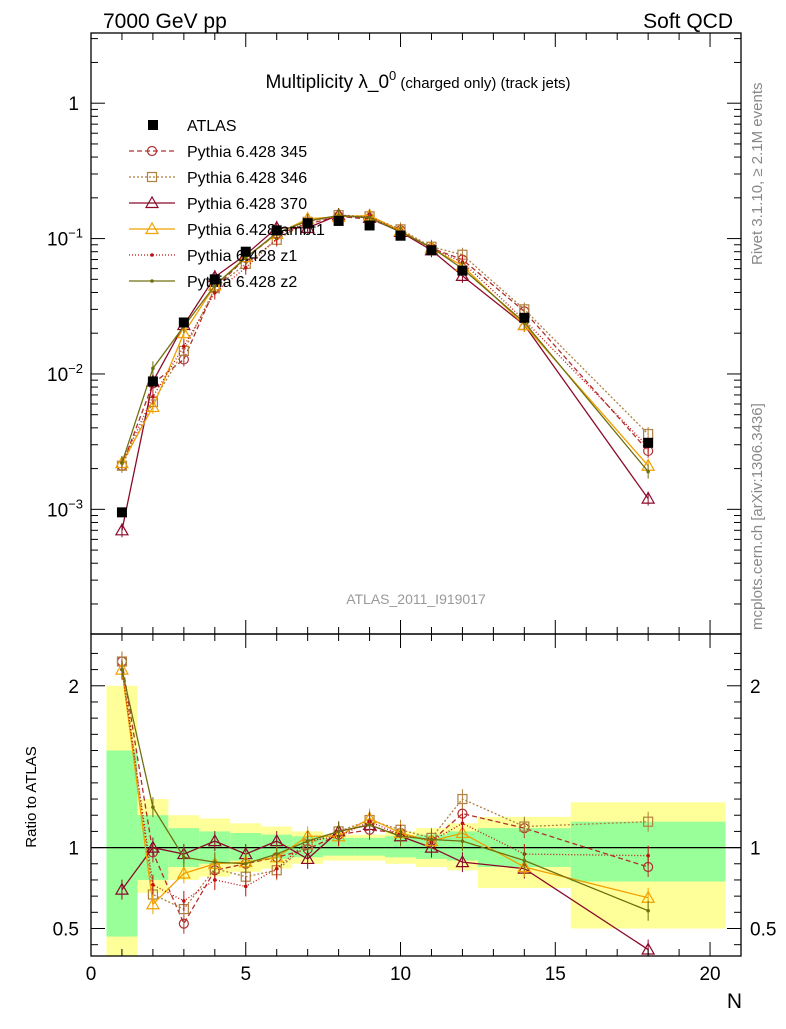  I want to click on title-subtitle: (charged only) (track jets), so click(483, 83).